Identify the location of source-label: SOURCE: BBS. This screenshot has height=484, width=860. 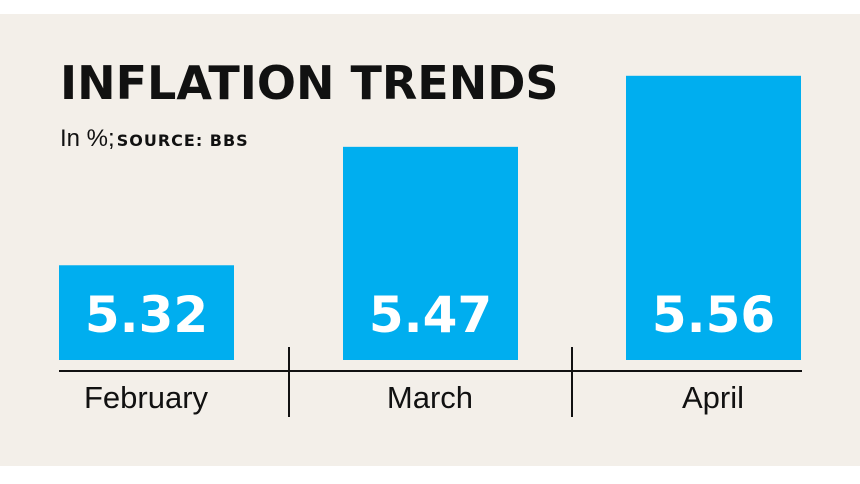
(182, 140).